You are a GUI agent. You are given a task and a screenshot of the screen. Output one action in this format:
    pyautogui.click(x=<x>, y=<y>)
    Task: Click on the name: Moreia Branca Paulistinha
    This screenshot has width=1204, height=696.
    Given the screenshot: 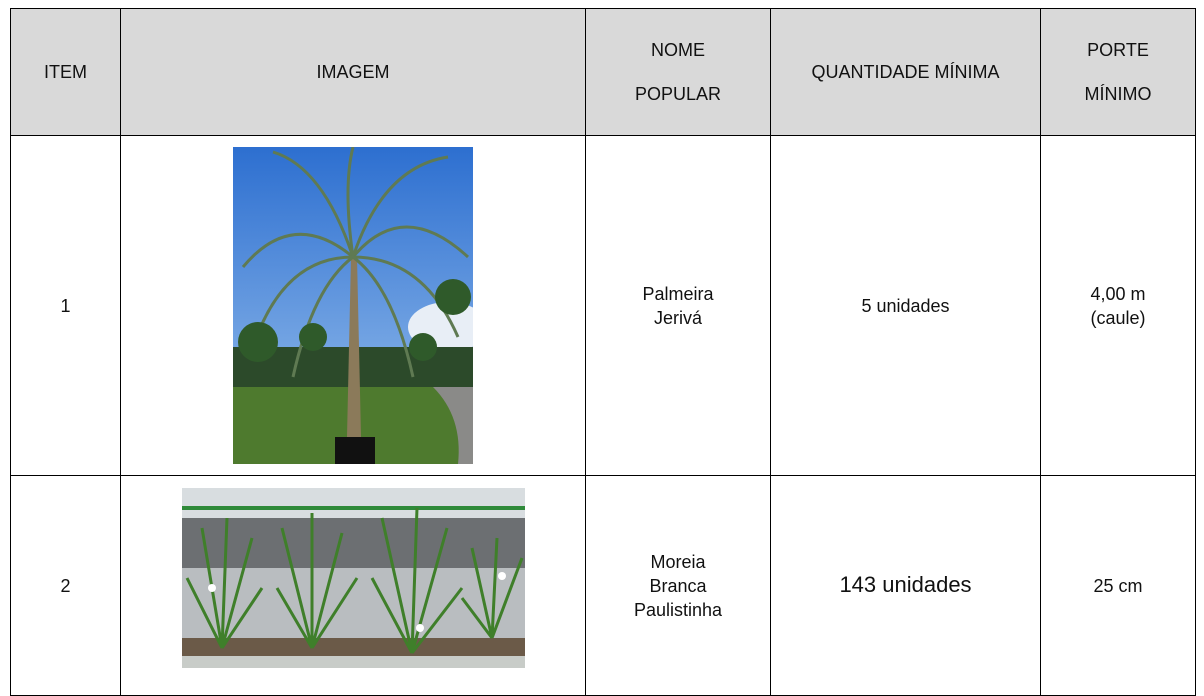 What is the action you would take?
    pyautogui.click(x=678, y=585)
    